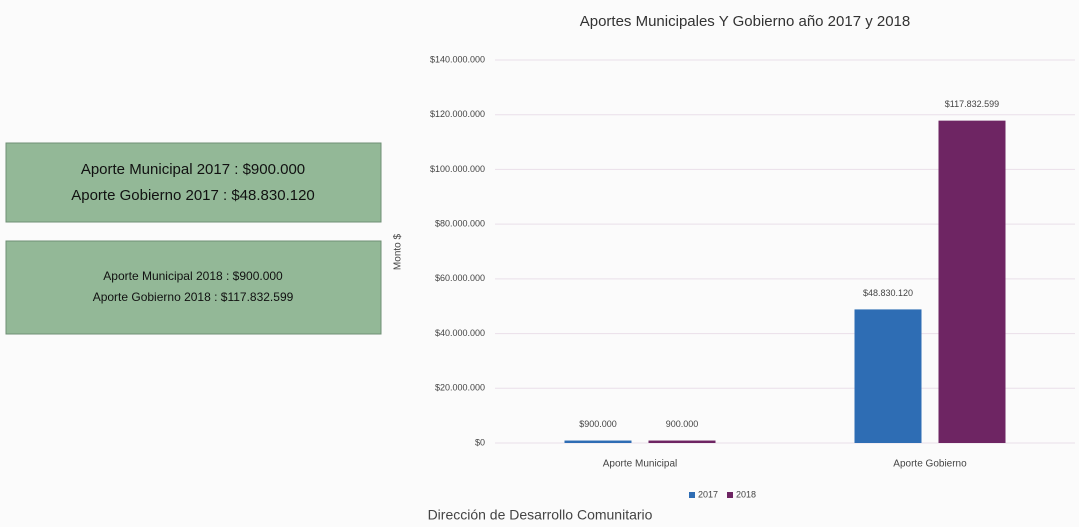  I want to click on y-tick-label: $100.000.000, so click(457, 169).